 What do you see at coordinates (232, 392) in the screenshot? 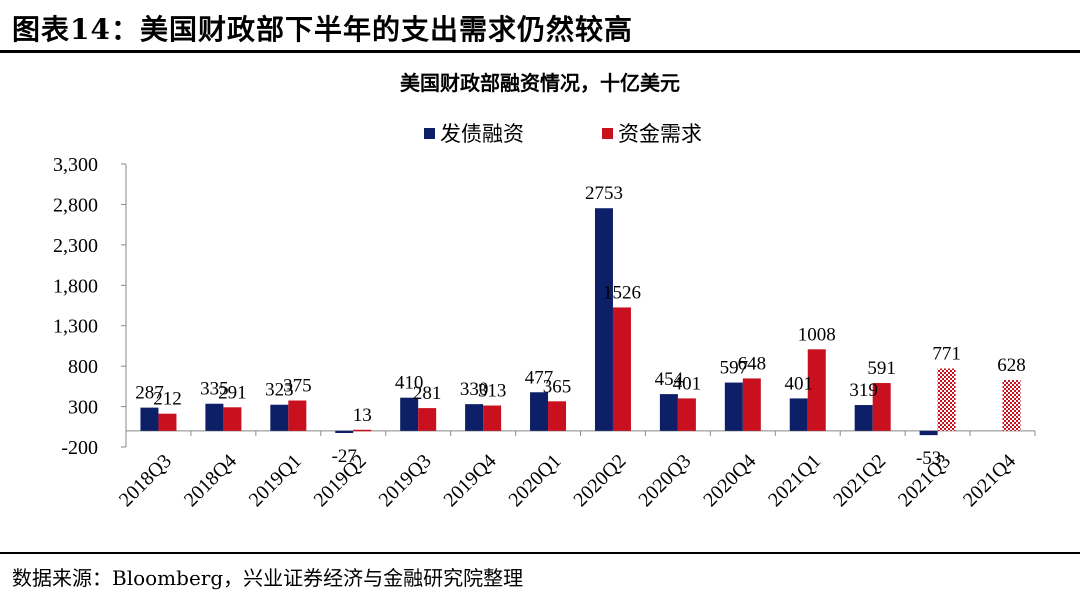
I see `label-demand-2018Q4: 291` at bounding box center [232, 392].